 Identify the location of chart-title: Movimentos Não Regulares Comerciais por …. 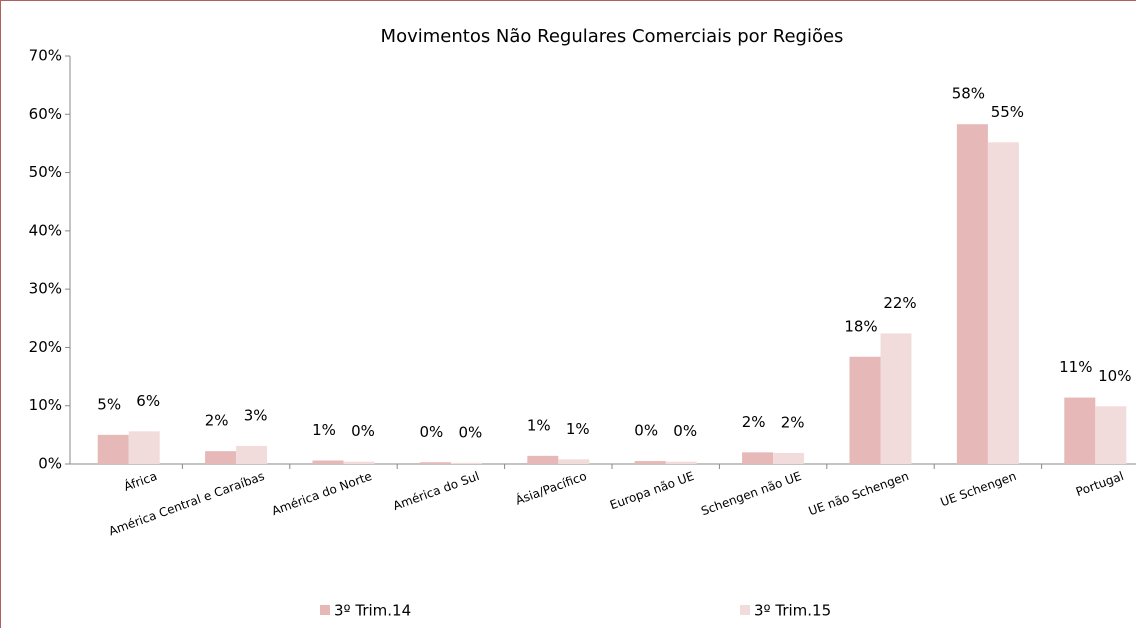
(612, 36).